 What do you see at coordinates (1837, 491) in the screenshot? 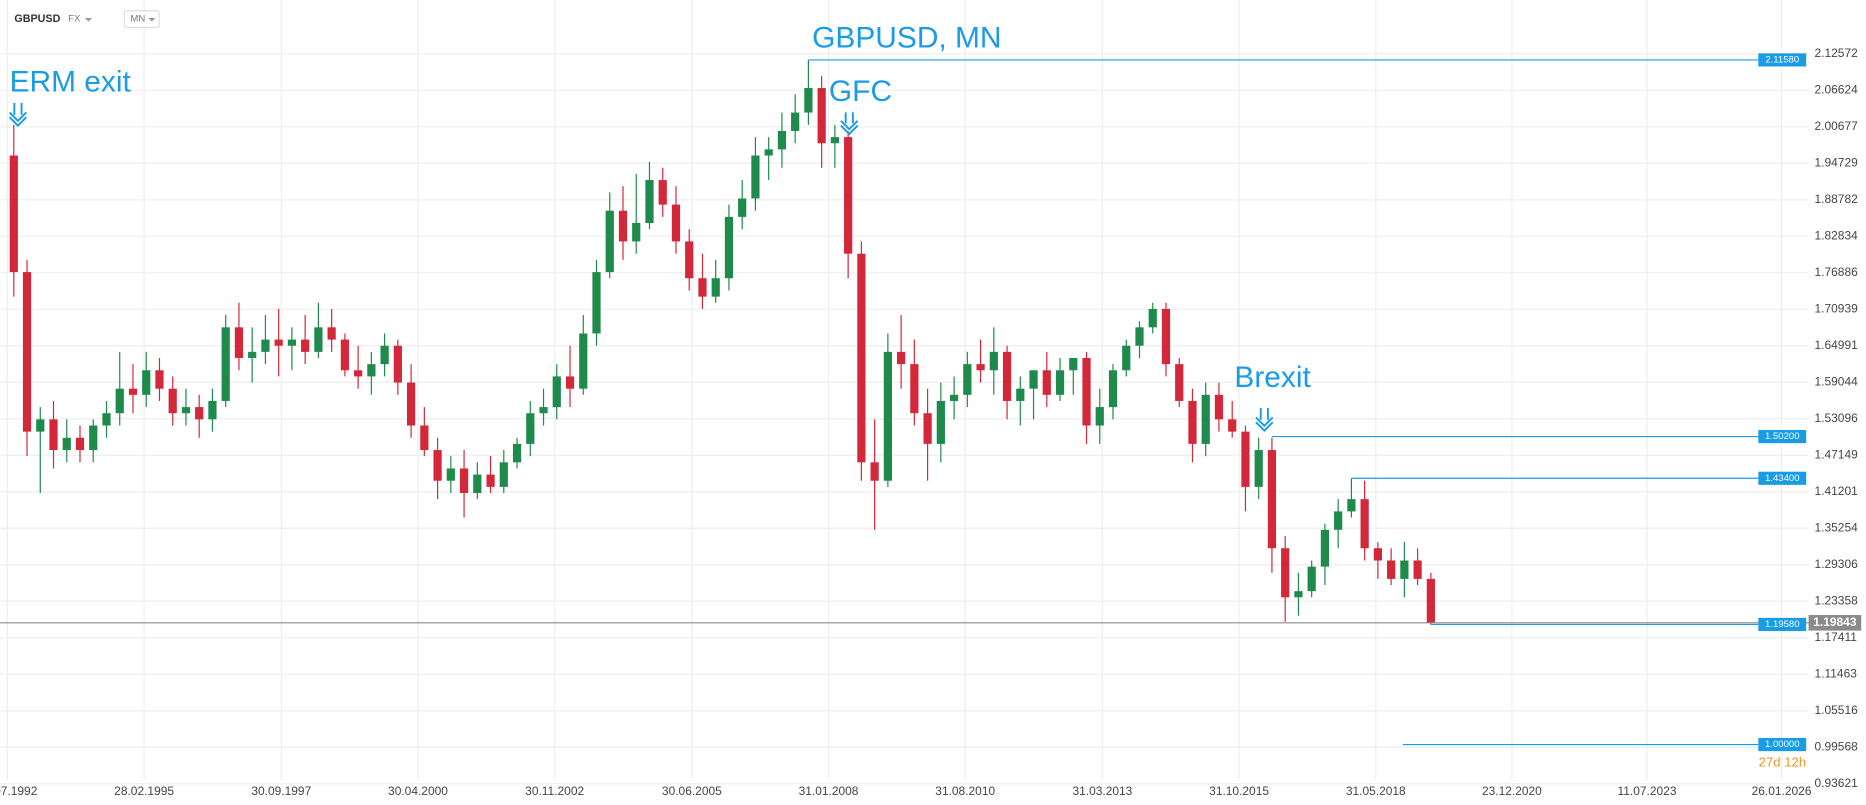
I see `y-tick-label: 1.41201` at bounding box center [1837, 491].